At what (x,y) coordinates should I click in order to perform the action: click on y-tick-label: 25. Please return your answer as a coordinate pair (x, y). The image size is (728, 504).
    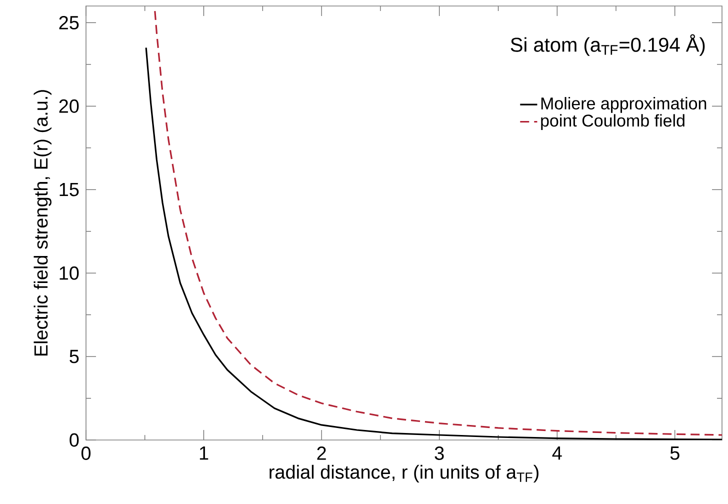
    Looking at the image, I should click on (69, 23).